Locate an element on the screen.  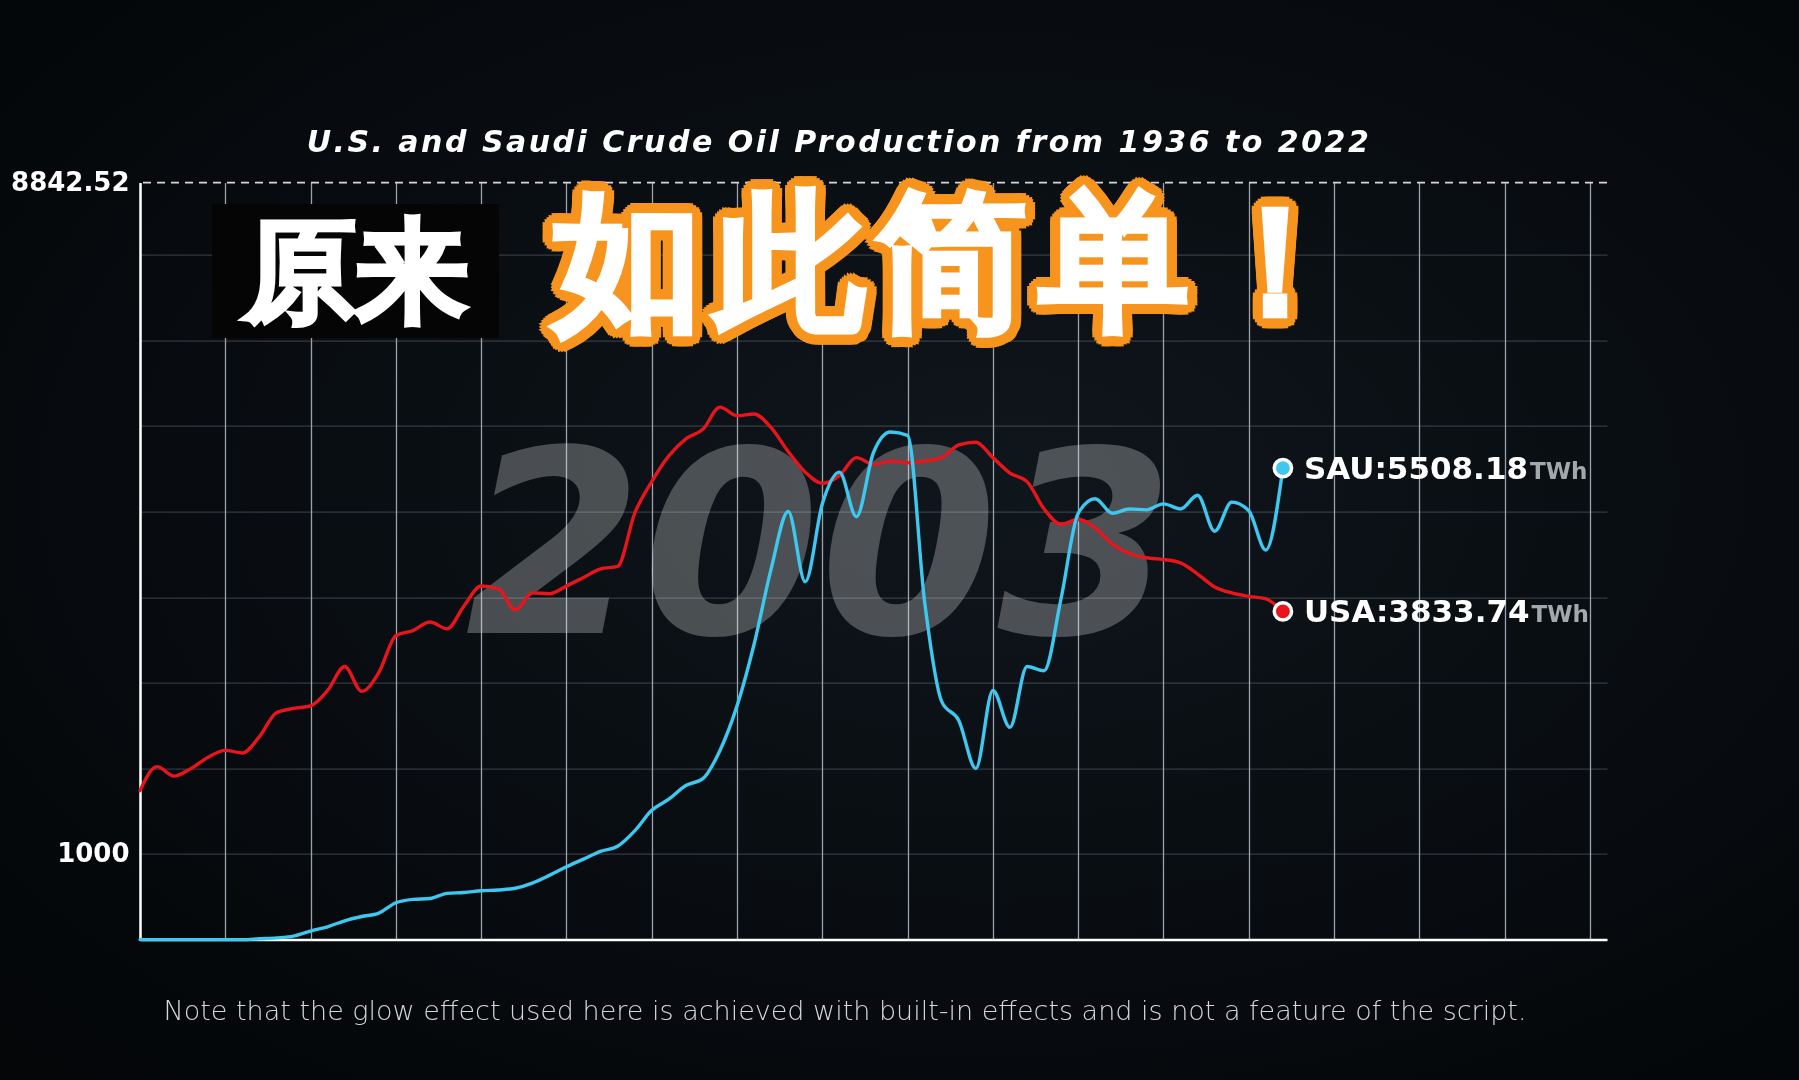
y-tick-label: 1000 is located at coordinates (93, 853).